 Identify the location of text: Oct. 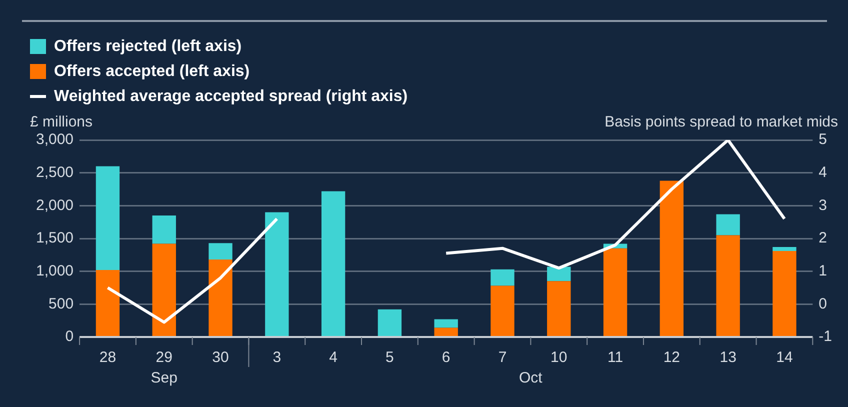
(531, 378).